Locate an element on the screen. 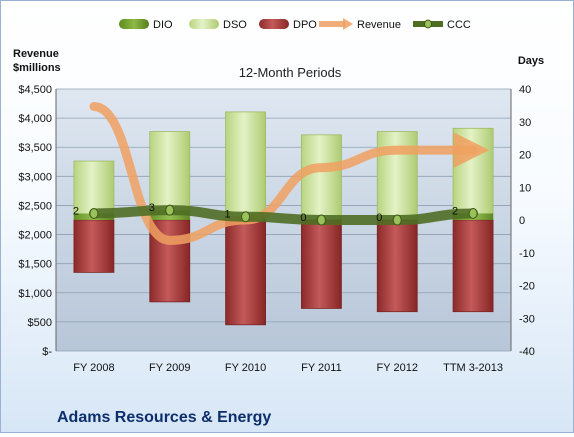 This screenshot has width=574, height=437. ccc-line is located at coordinates (283, 215).